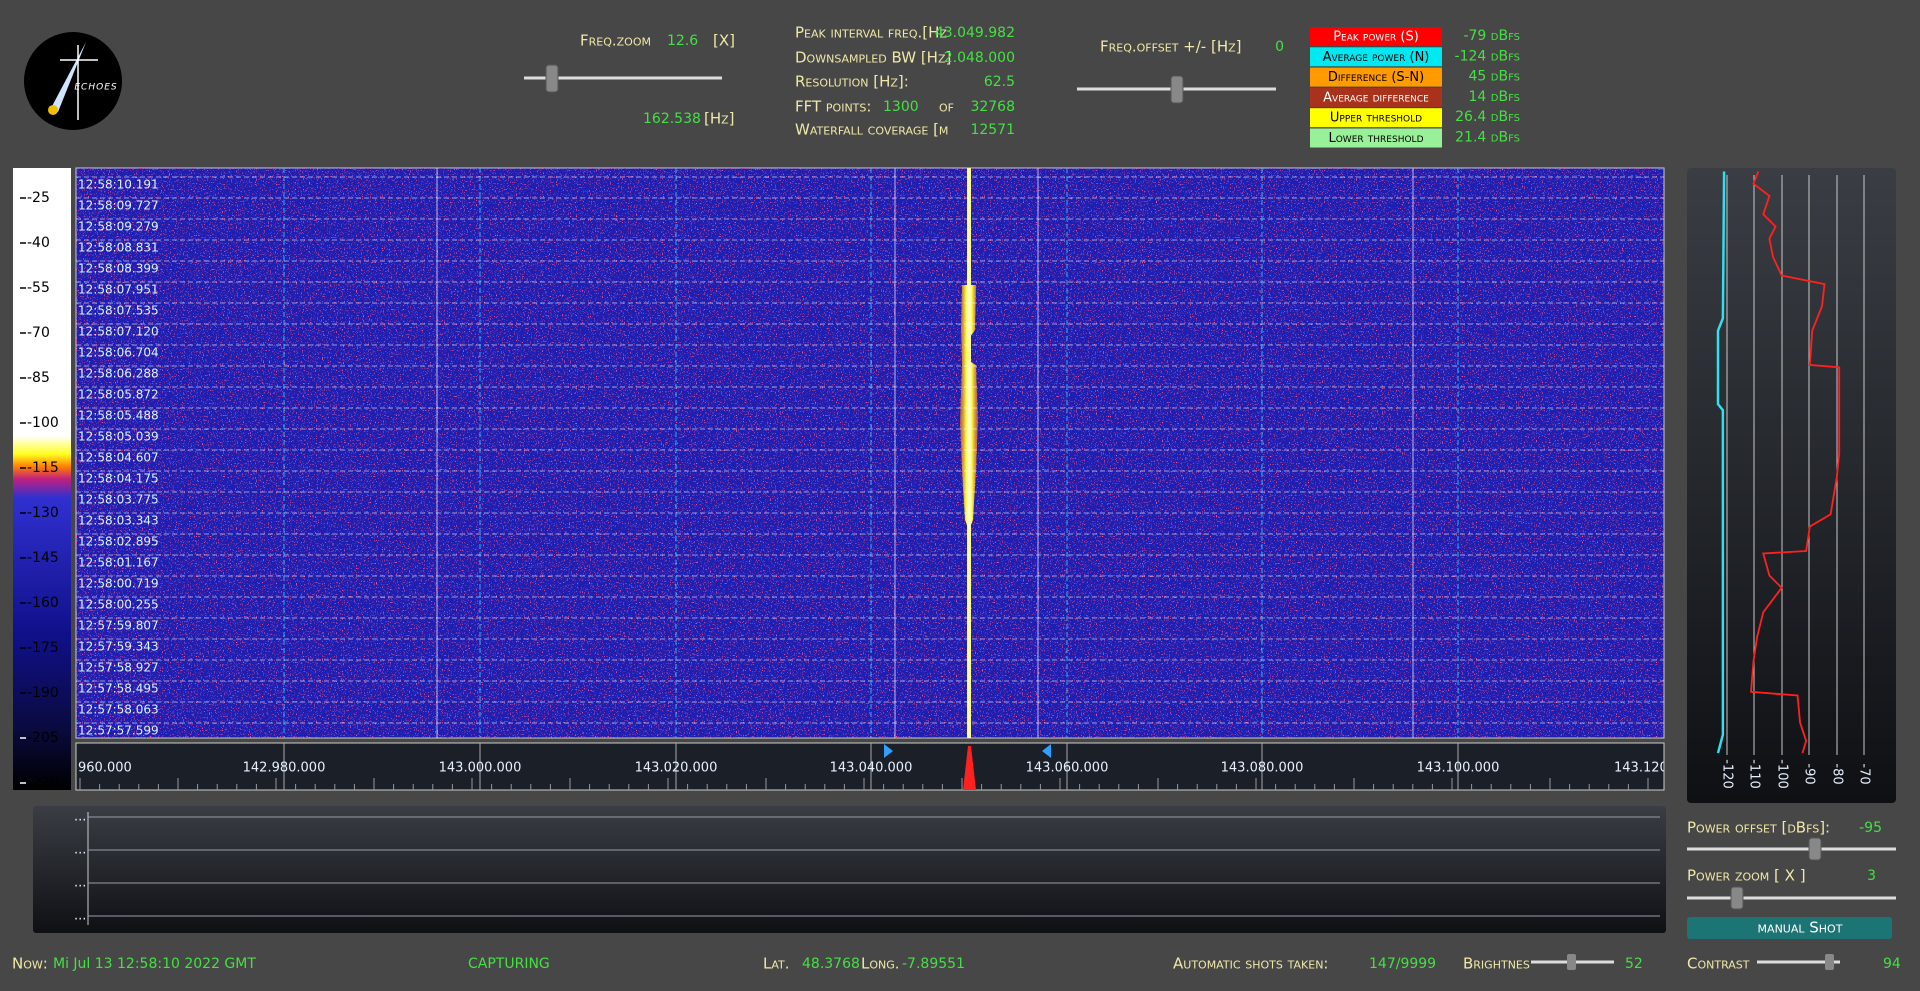 Image resolution: width=1920 pixels, height=991 pixels. I want to click on manual-shot-button, so click(1789, 928).